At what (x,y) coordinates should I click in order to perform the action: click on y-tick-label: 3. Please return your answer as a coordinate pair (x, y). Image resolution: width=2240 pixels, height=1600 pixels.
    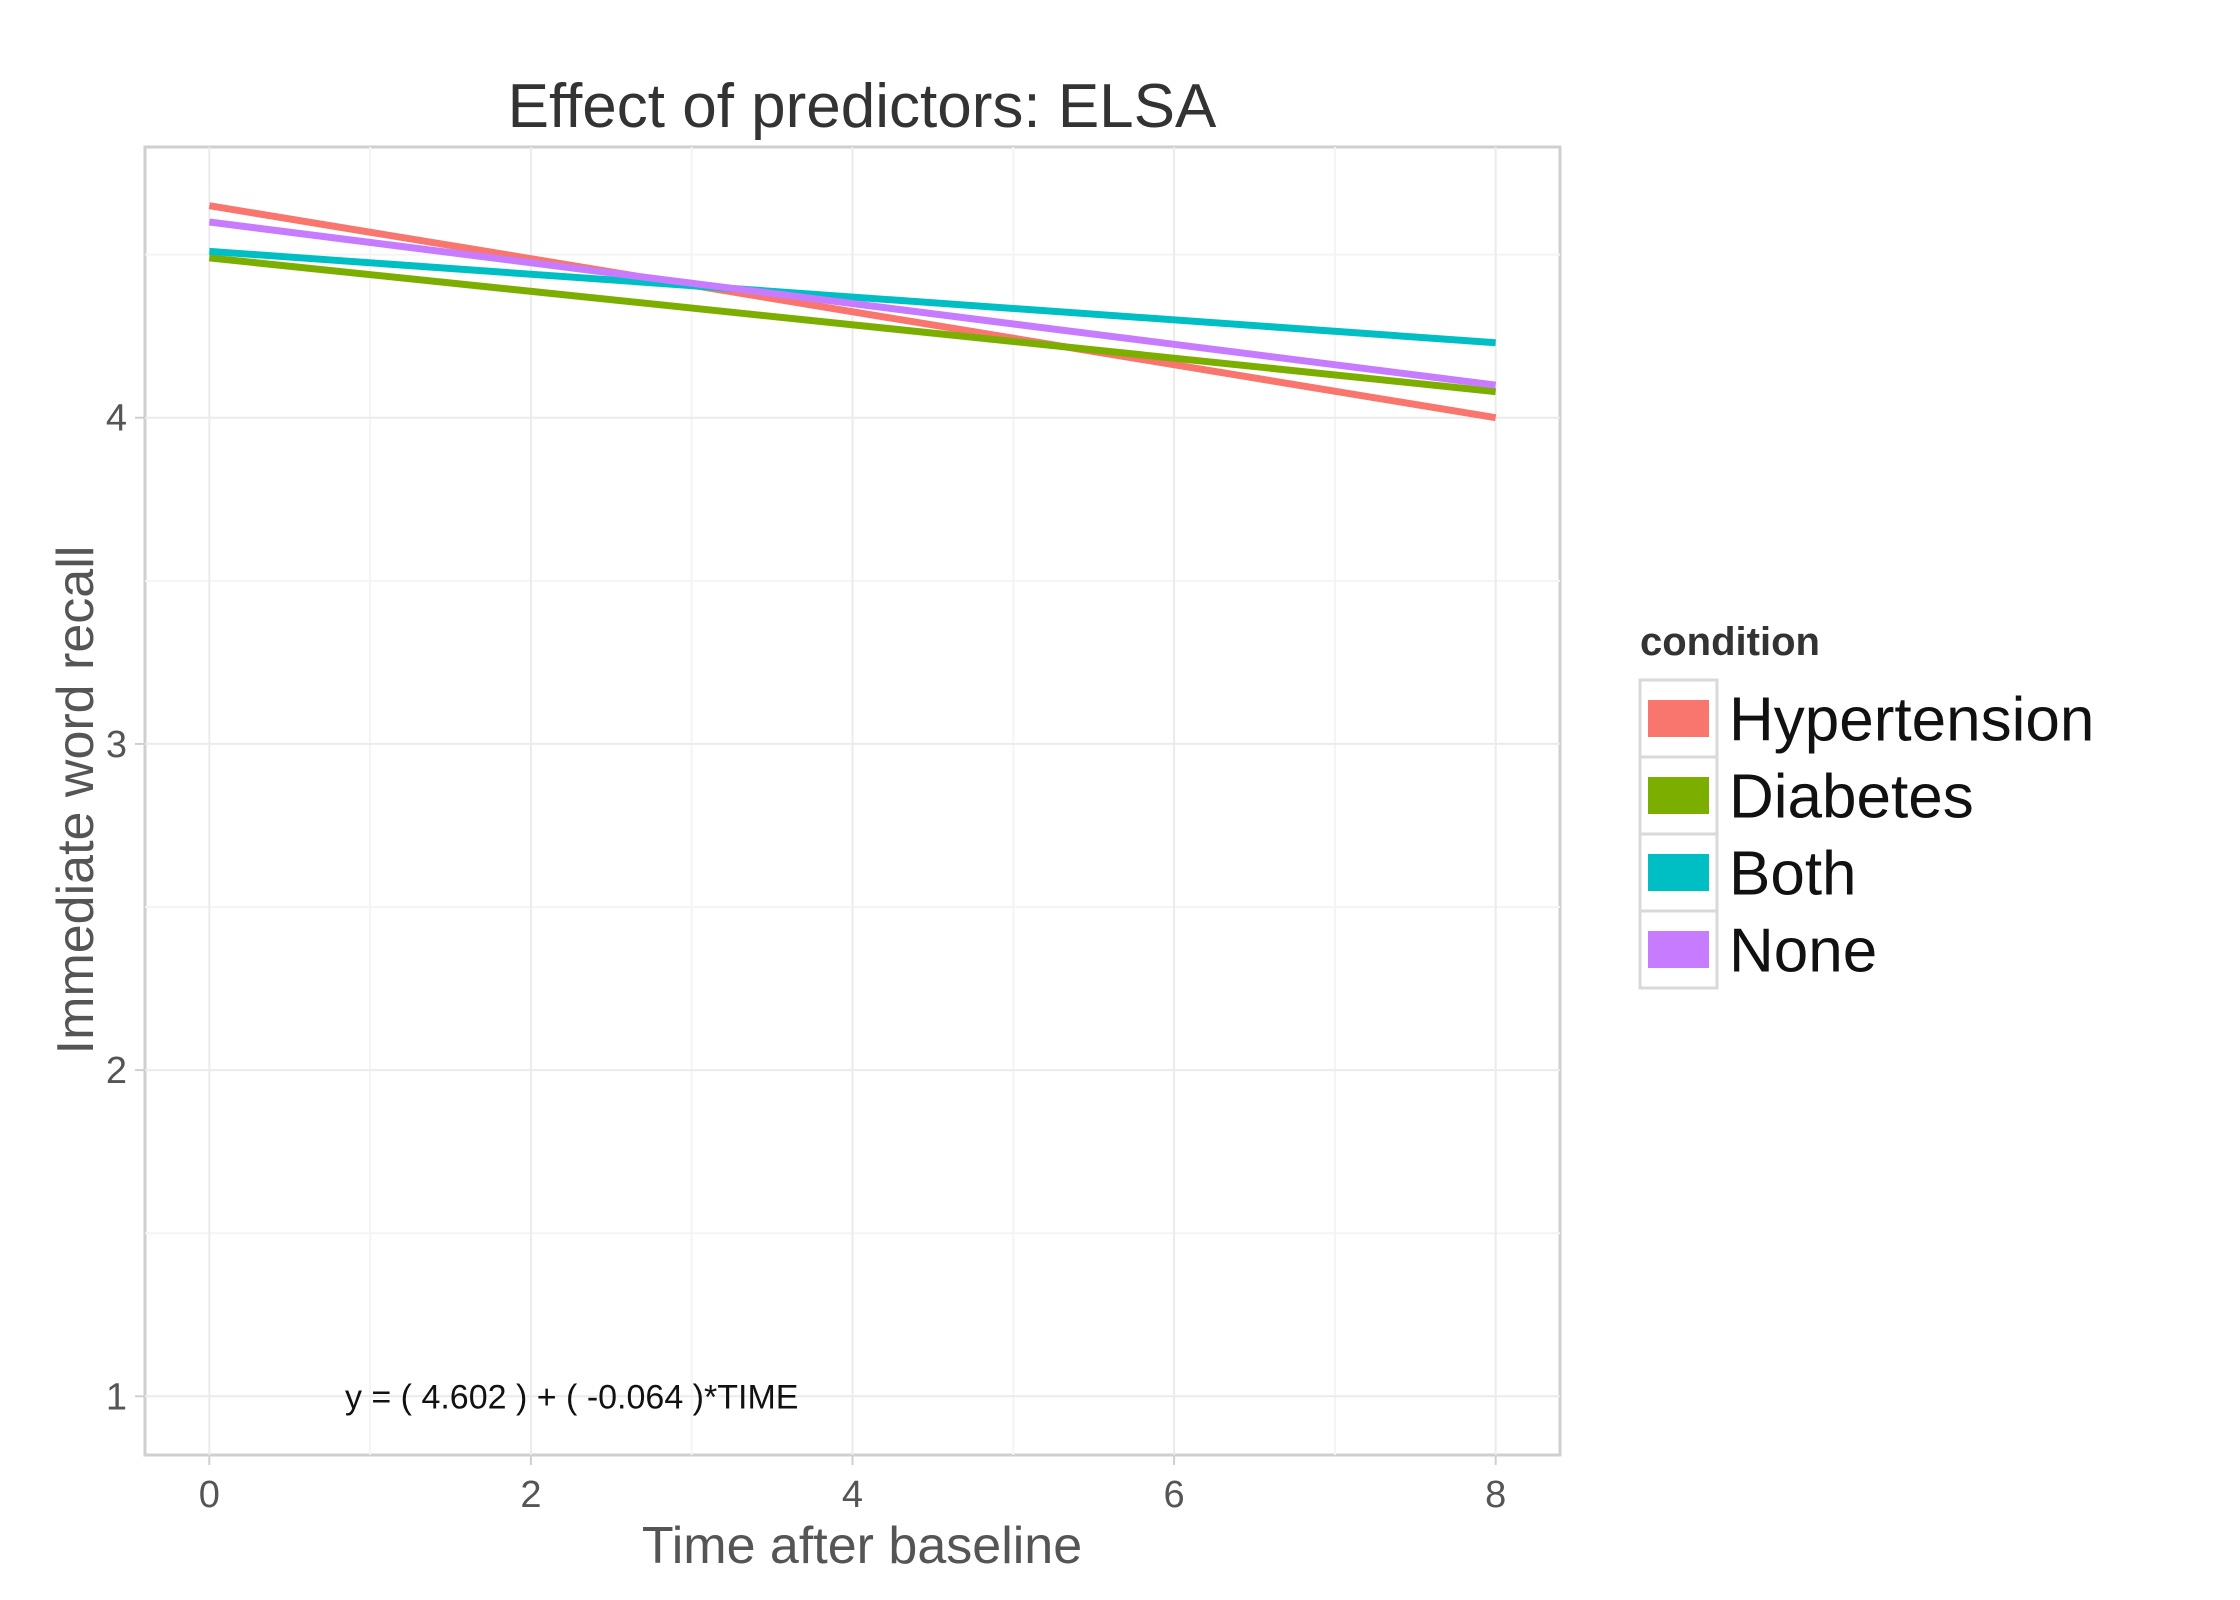
    Looking at the image, I should click on (116, 745).